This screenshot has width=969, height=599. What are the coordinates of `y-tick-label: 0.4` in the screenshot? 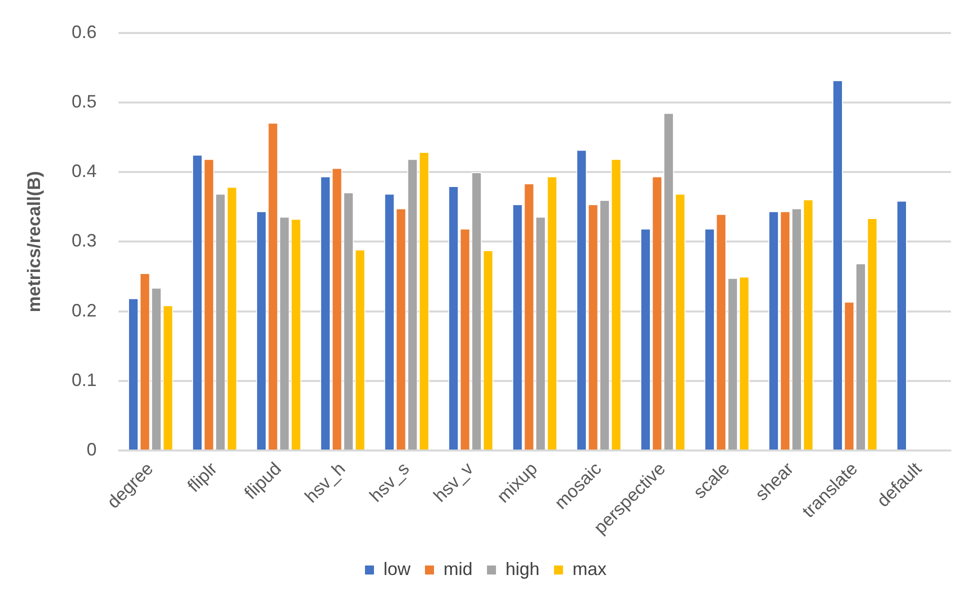 It's located at (84, 171).